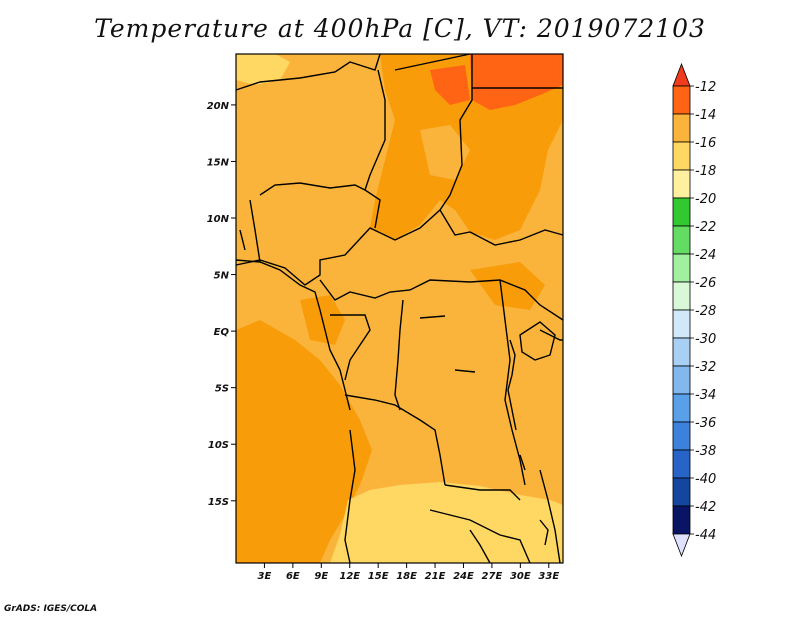 The width and height of the screenshot is (800, 618). I want to click on colorbar-label: -24, so click(705, 255).